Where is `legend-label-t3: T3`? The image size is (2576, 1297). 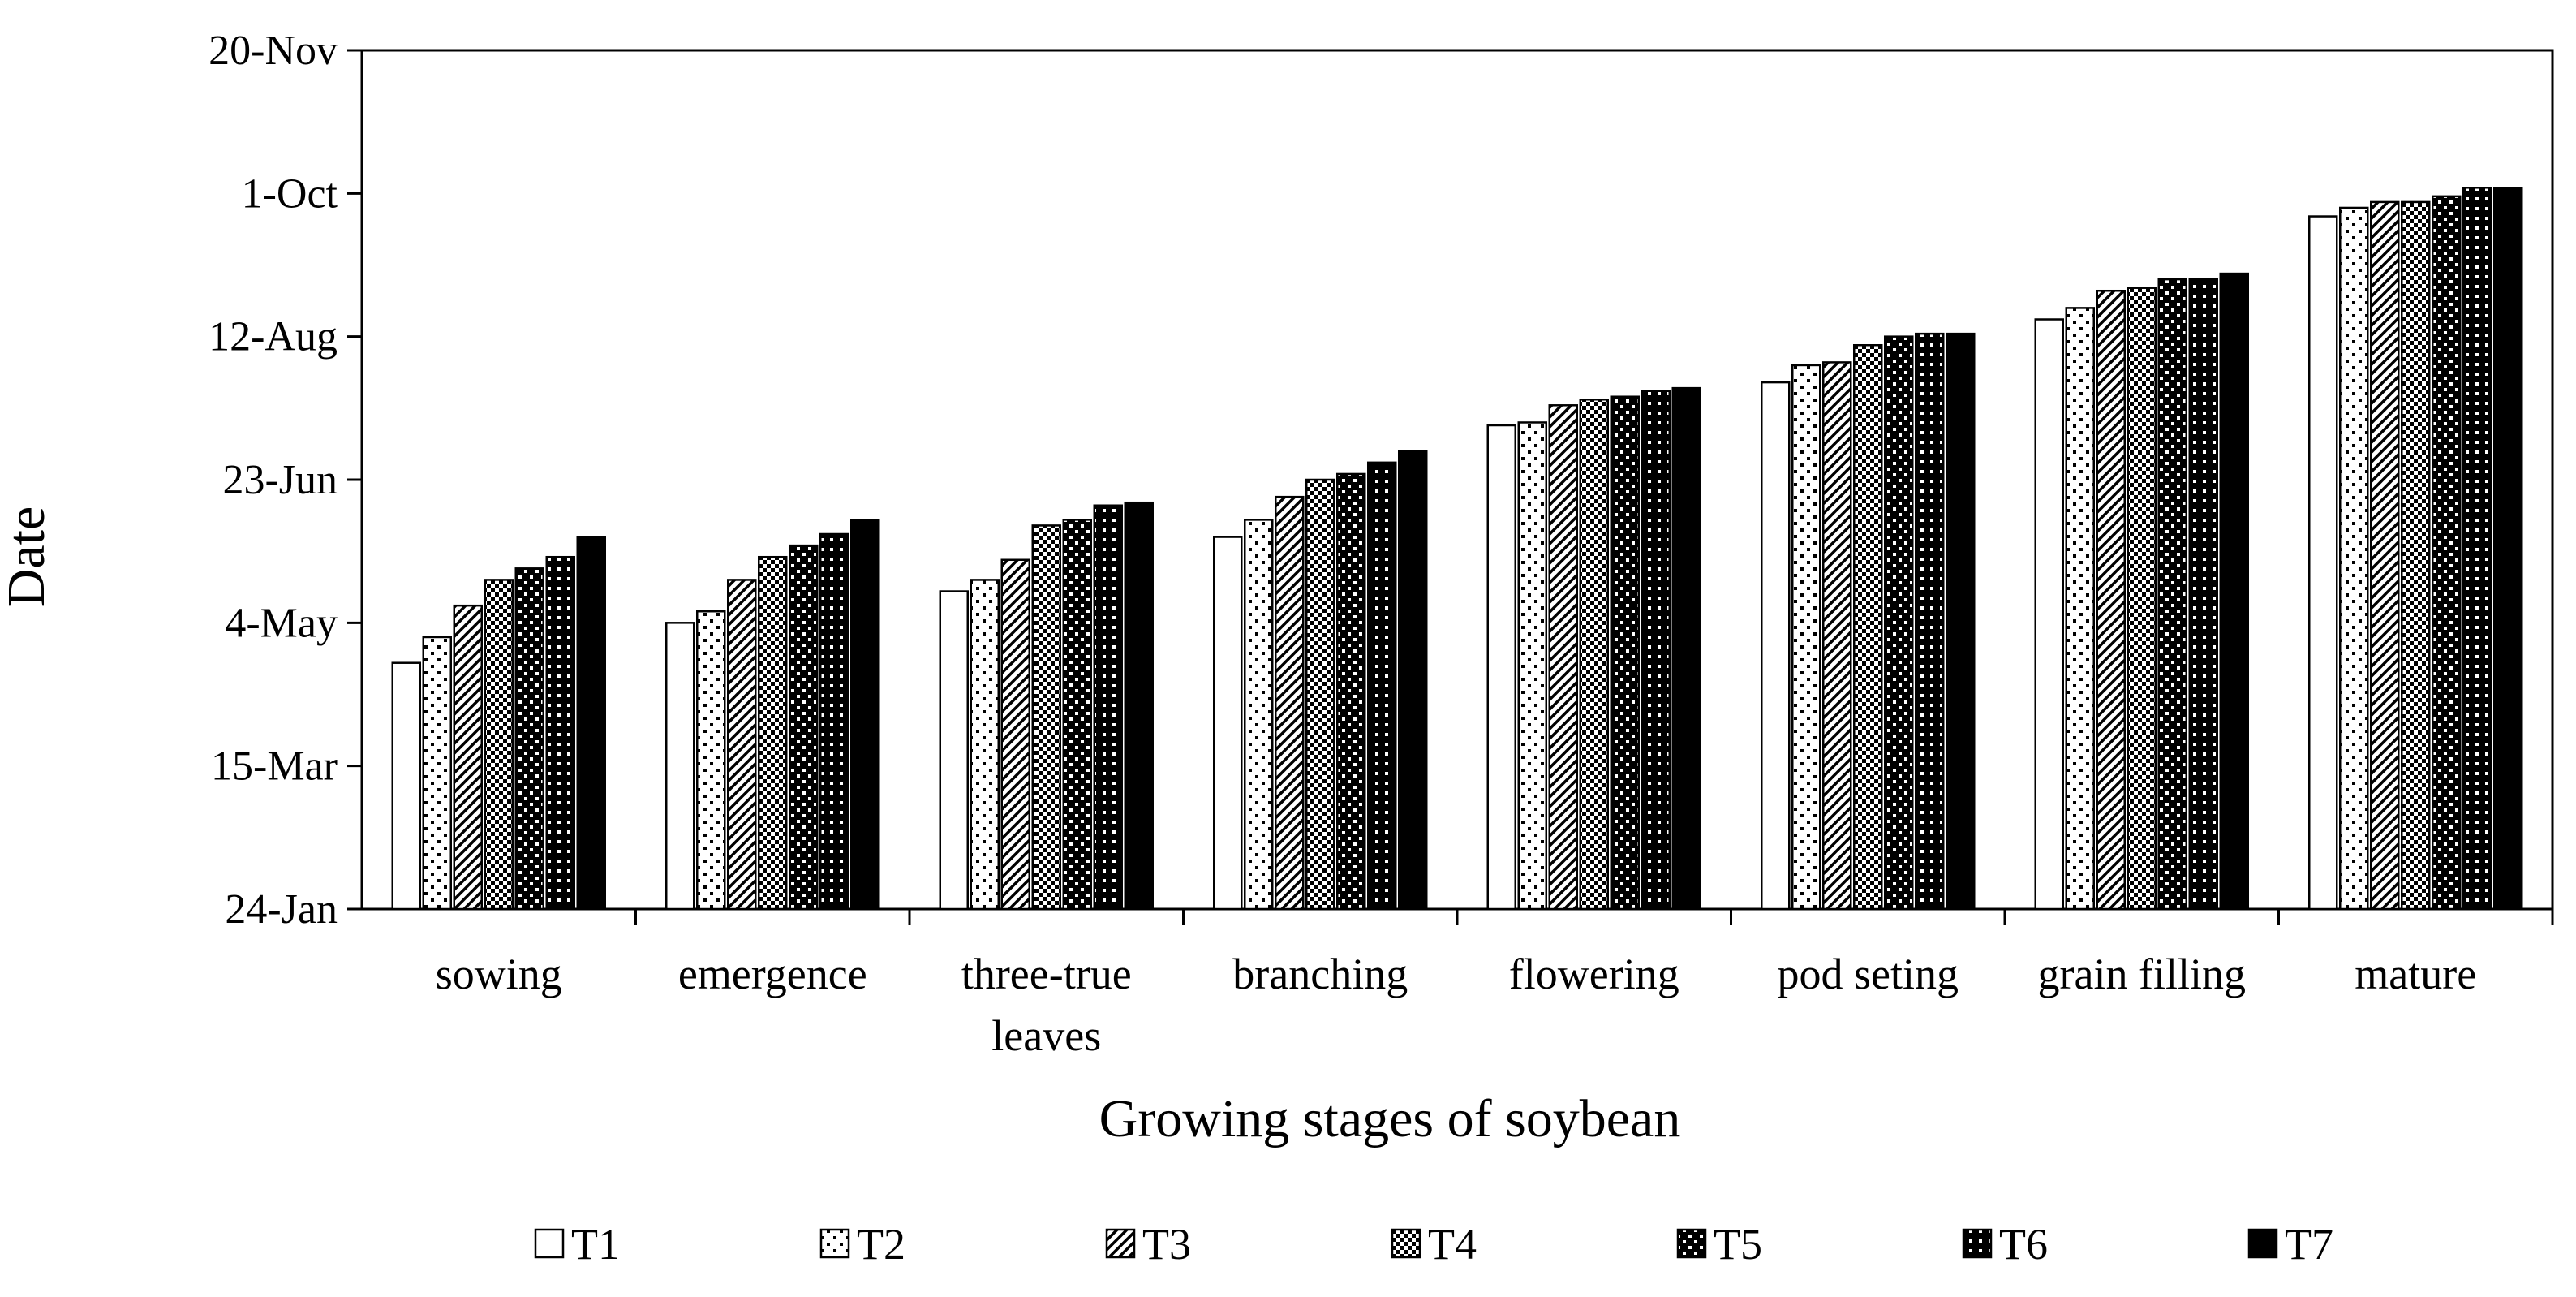 legend-label-t3: T3 is located at coordinates (1166, 1244).